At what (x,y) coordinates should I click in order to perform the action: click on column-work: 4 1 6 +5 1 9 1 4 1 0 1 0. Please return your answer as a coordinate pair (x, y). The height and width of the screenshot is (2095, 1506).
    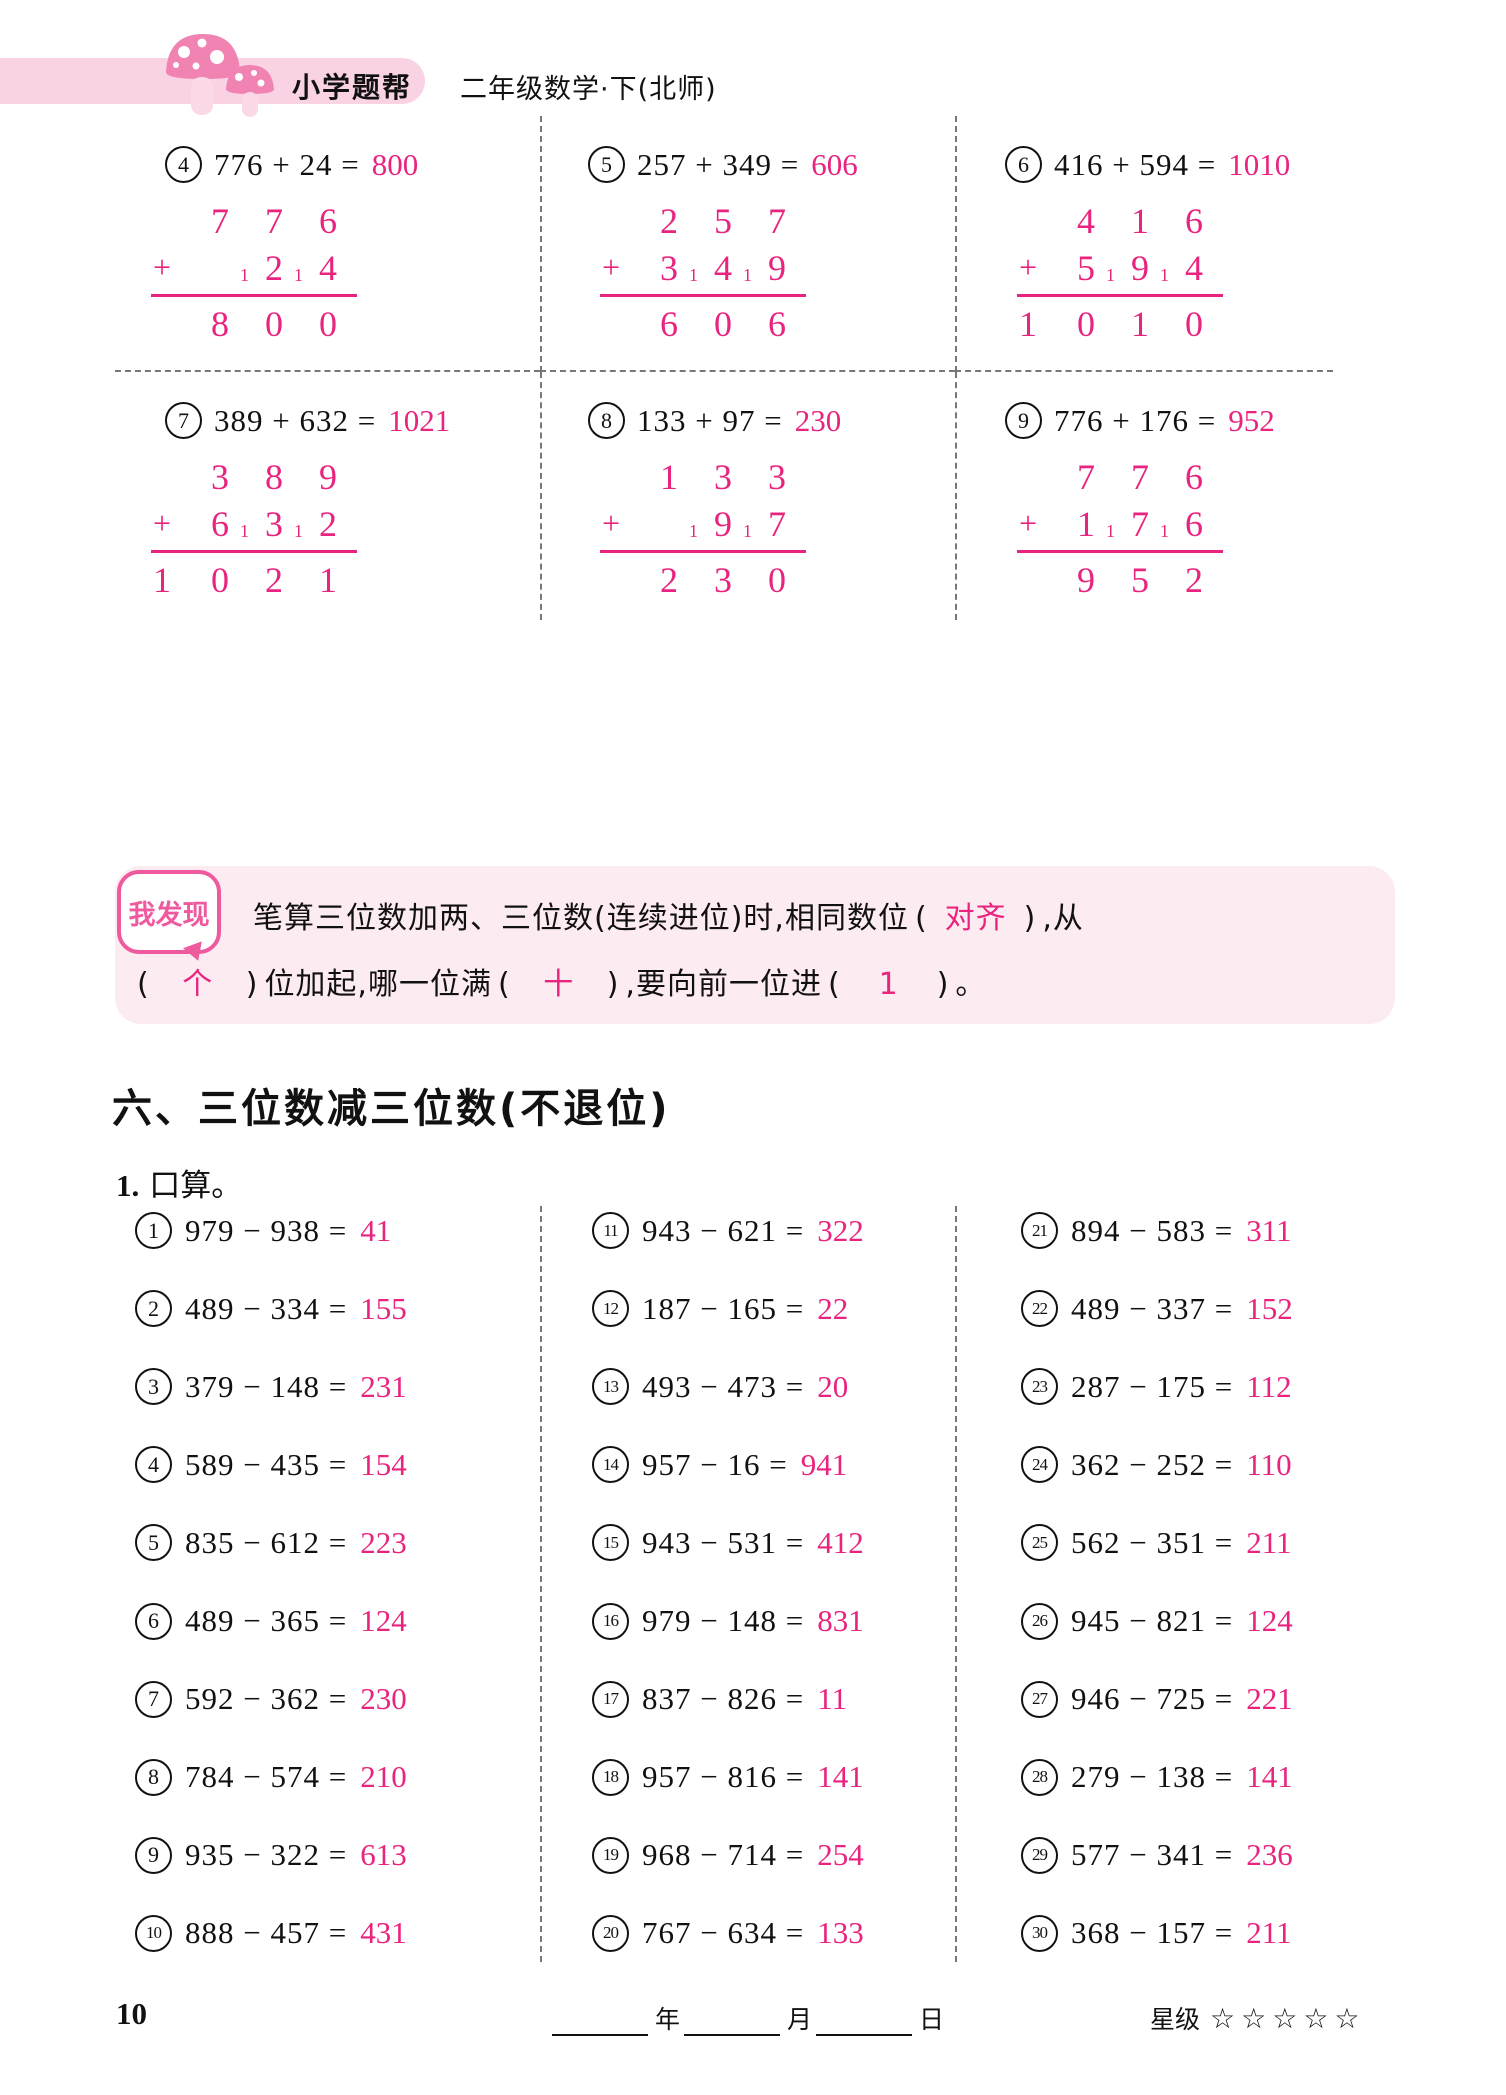
    Looking at the image, I should click on (1175, 272).